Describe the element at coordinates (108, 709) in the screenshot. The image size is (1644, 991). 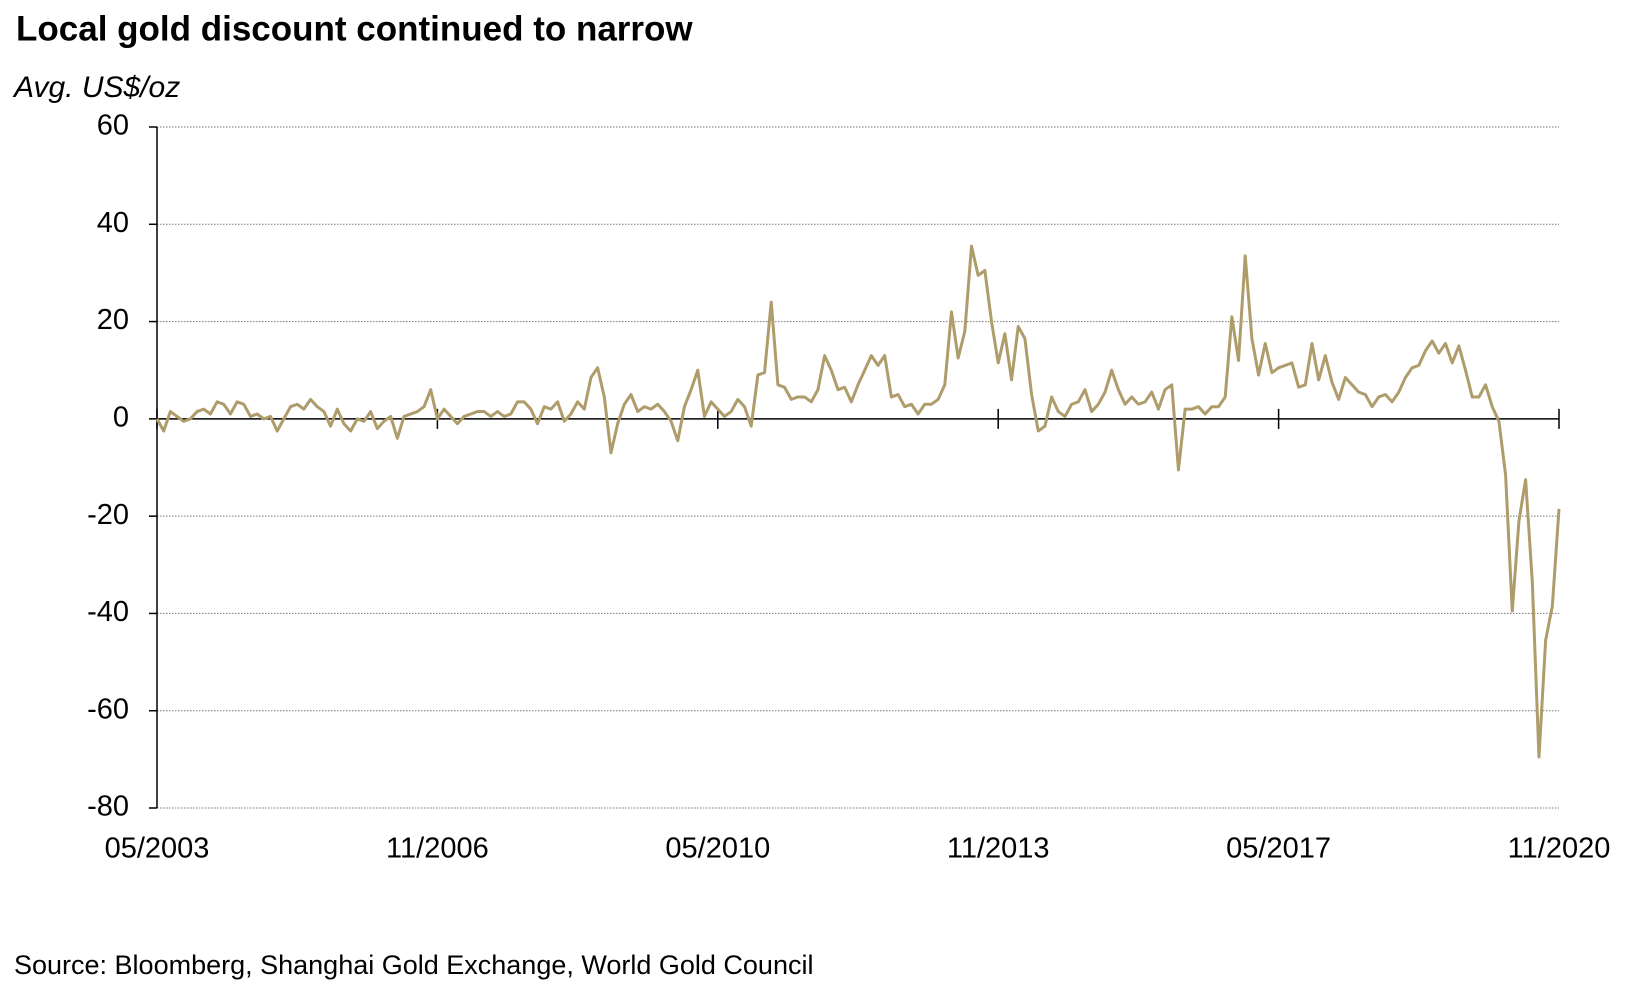
I see `y-tick-label: -60` at that location.